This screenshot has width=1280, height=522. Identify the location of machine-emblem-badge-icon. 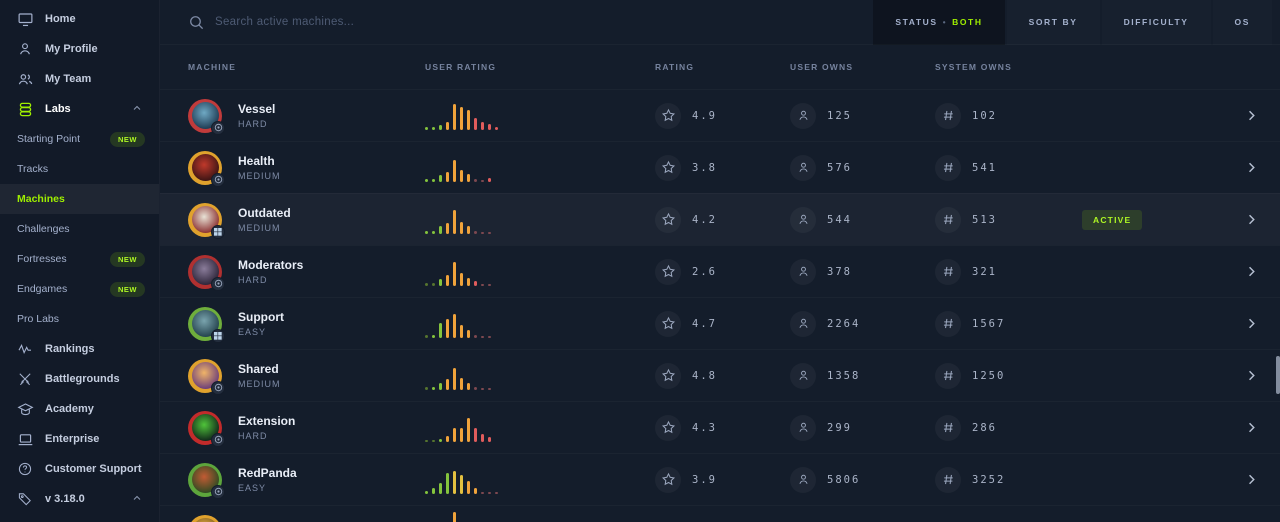
(218, 179).